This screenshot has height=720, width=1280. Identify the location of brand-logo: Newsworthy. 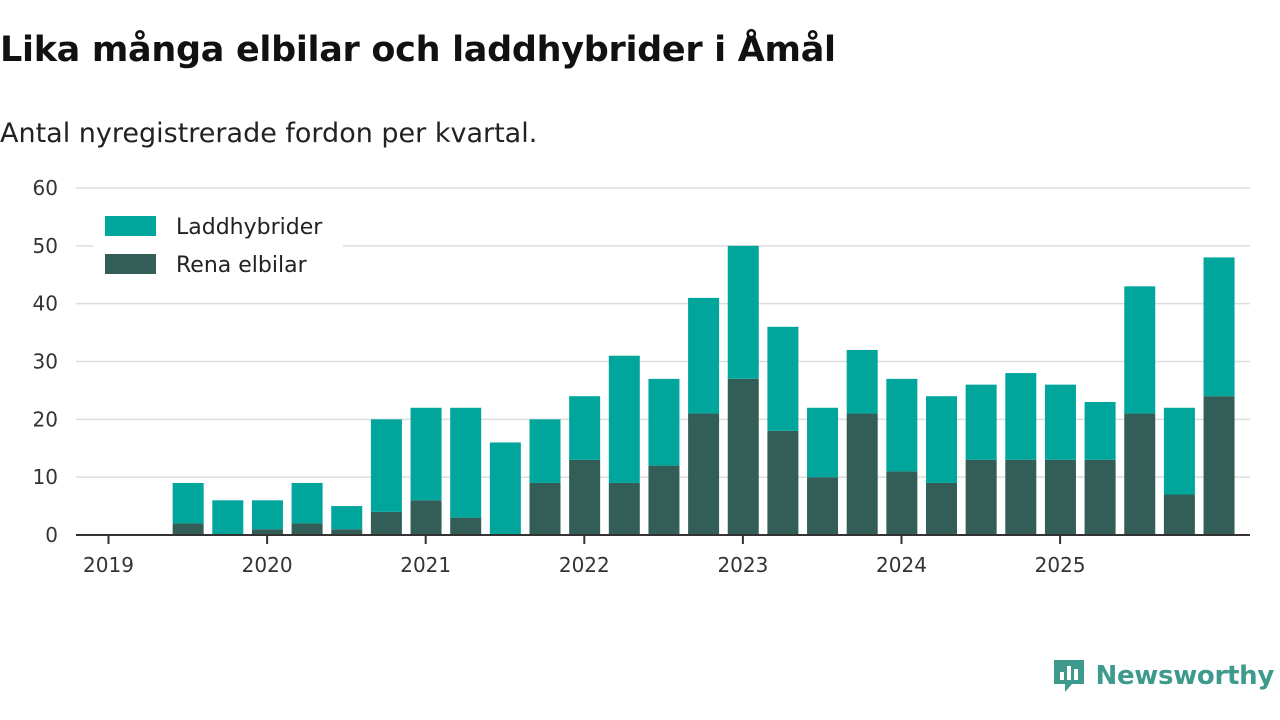
(1163, 676).